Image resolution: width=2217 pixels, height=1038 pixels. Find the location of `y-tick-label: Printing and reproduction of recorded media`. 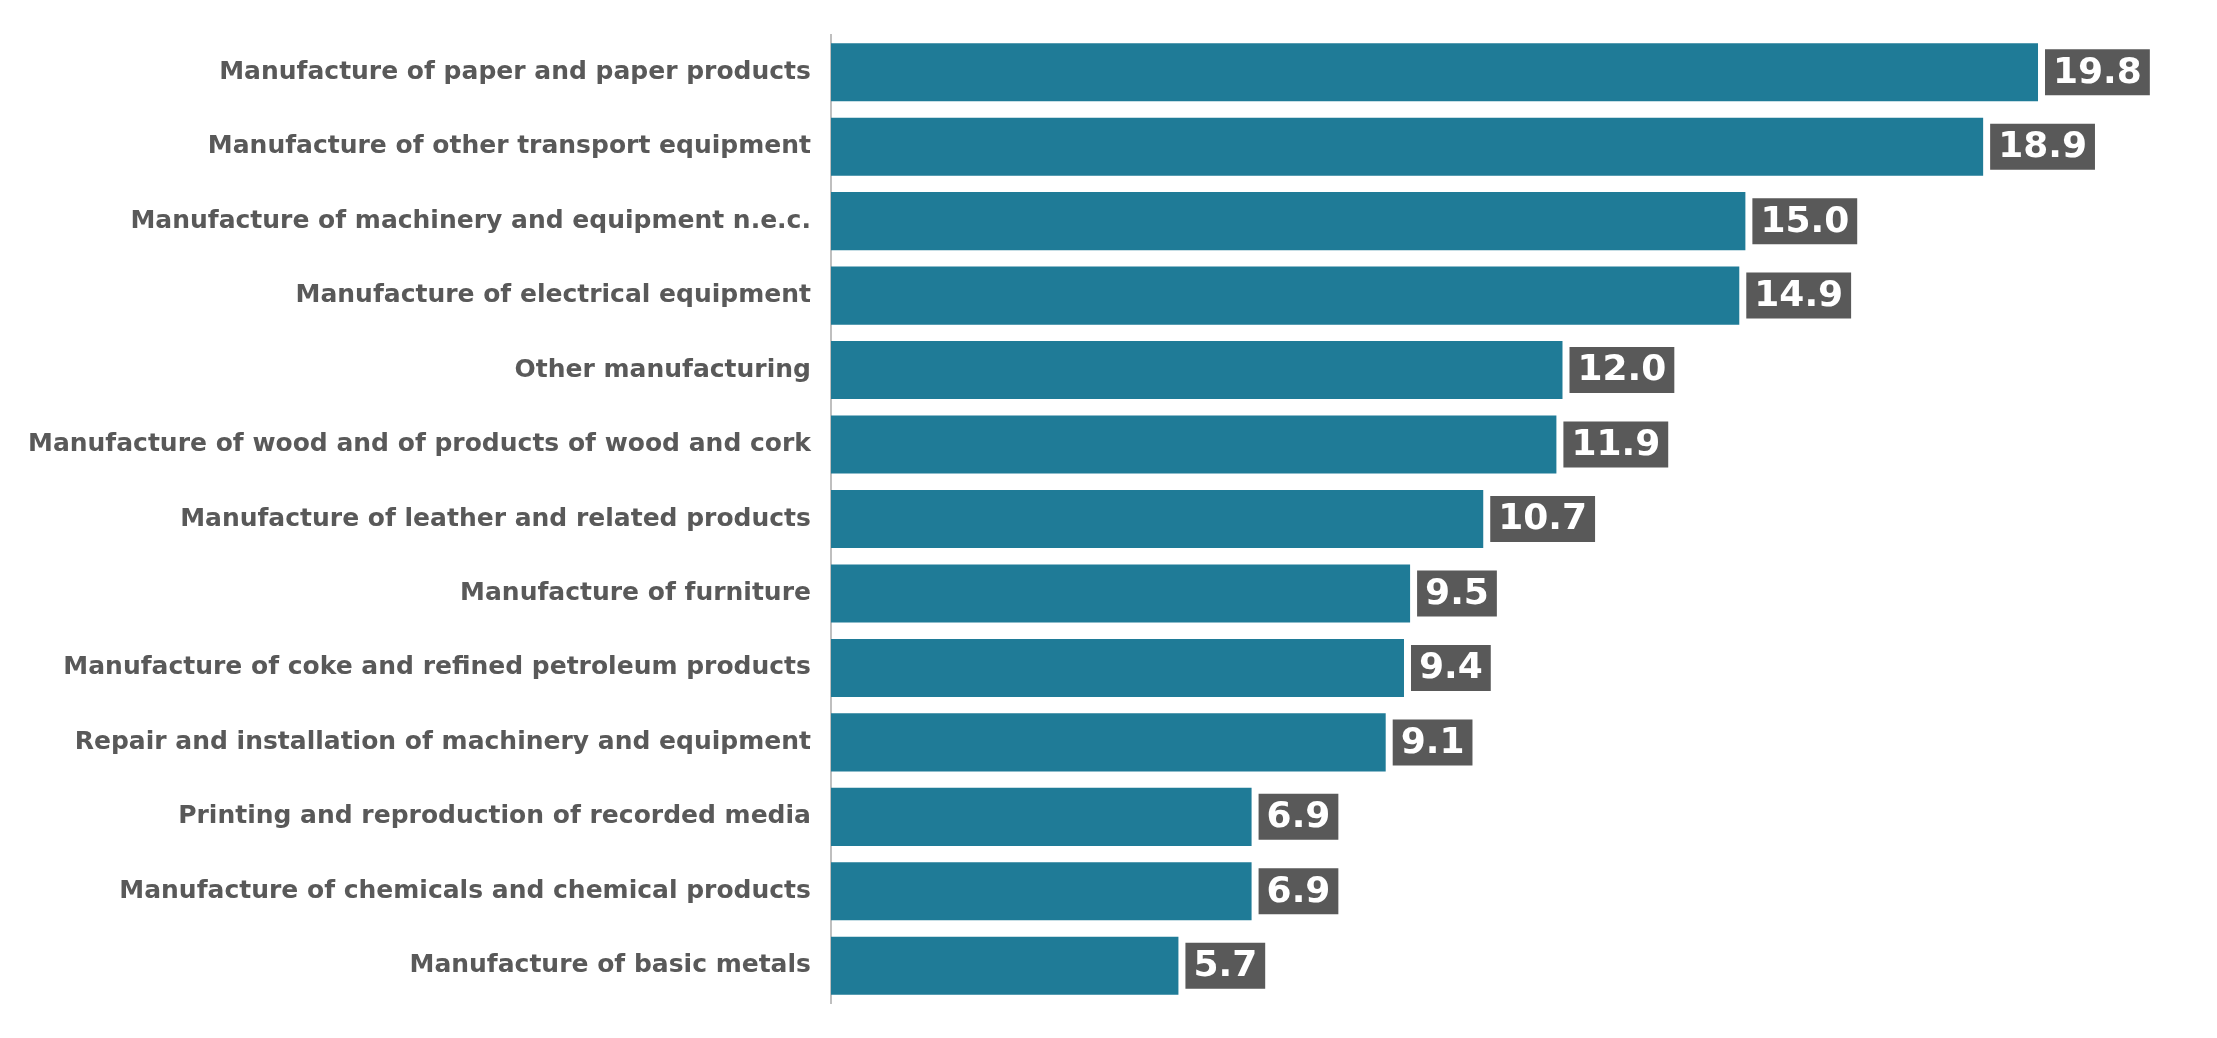

y-tick-label: Printing and reproduction of recorded media is located at coordinates (494, 815).